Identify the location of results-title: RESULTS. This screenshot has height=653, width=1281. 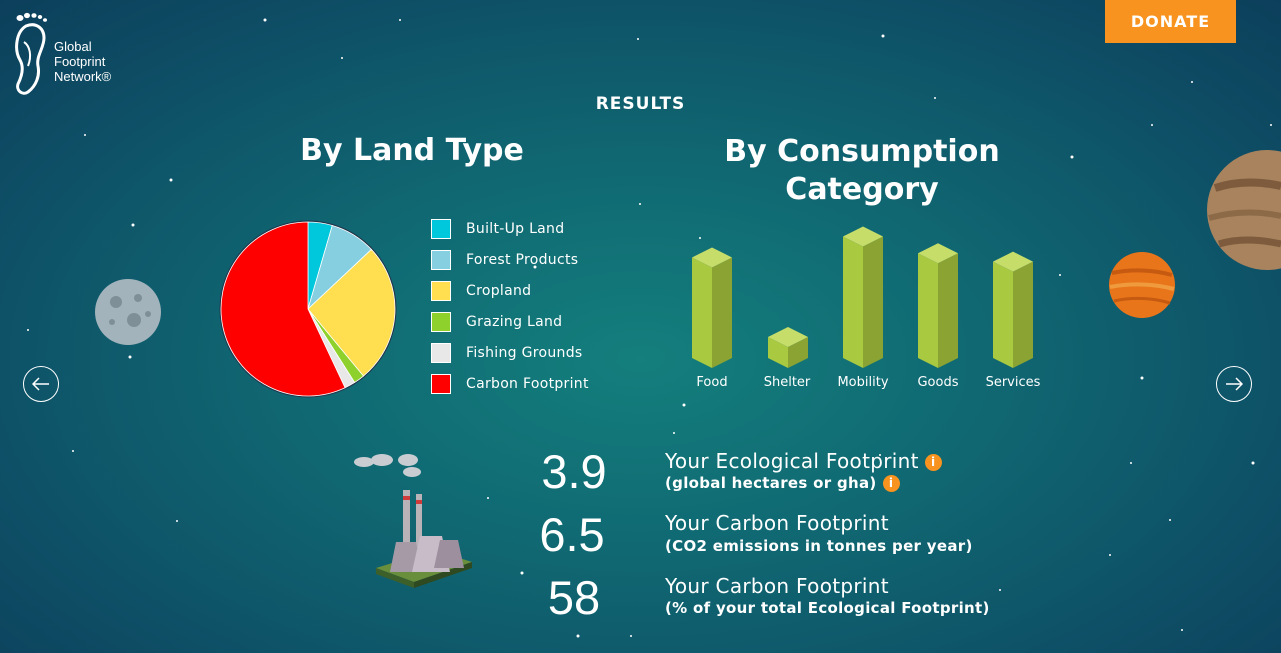
(640, 104).